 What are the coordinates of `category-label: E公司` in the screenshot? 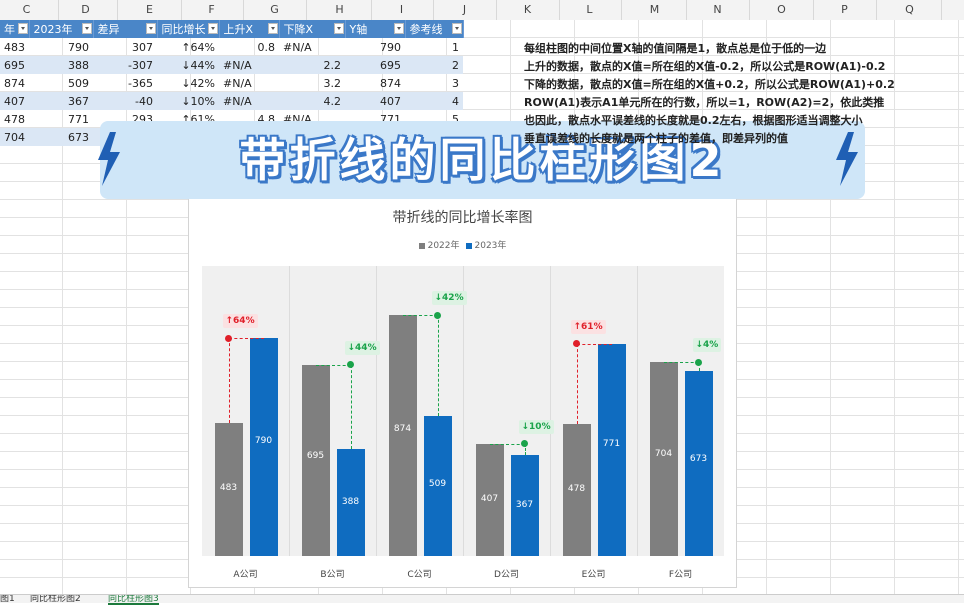 It's located at (593, 575).